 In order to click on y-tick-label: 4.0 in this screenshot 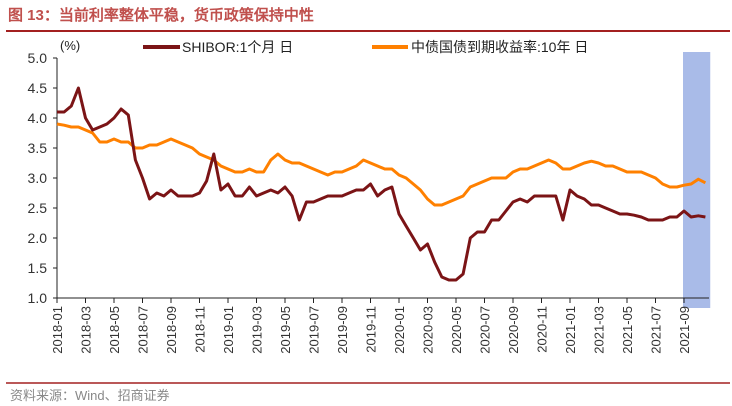, I will do `click(38, 118)`.